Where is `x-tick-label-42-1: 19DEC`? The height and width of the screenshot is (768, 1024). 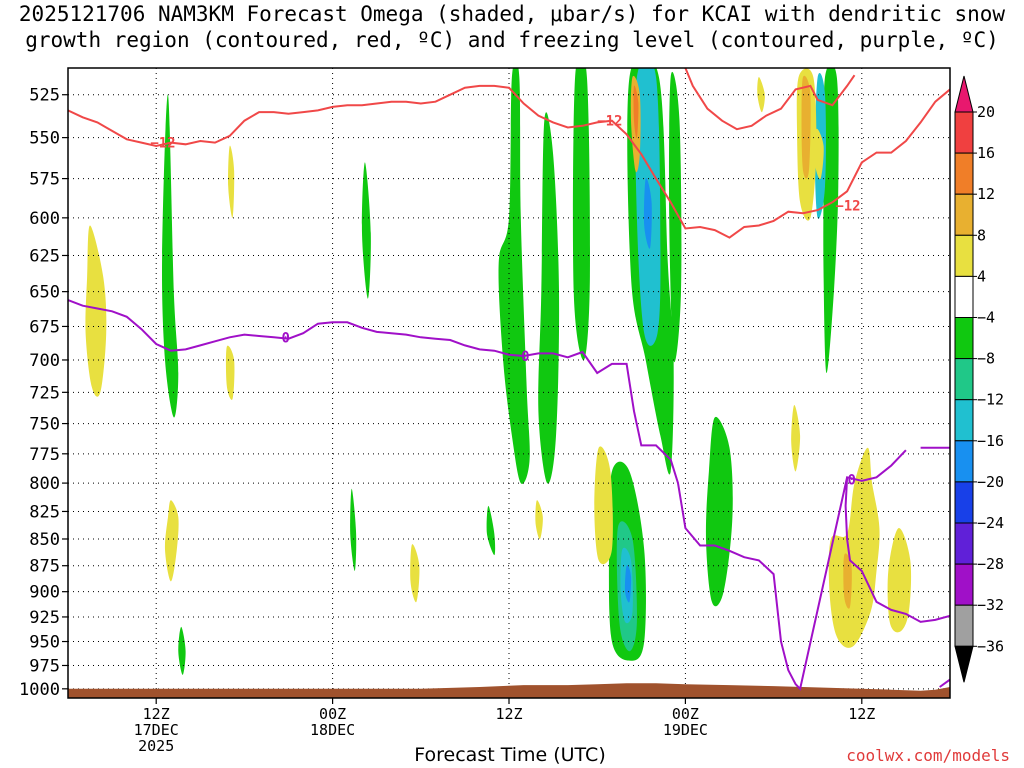
x-tick-label-42-1: 19DEC is located at coordinates (685, 730).